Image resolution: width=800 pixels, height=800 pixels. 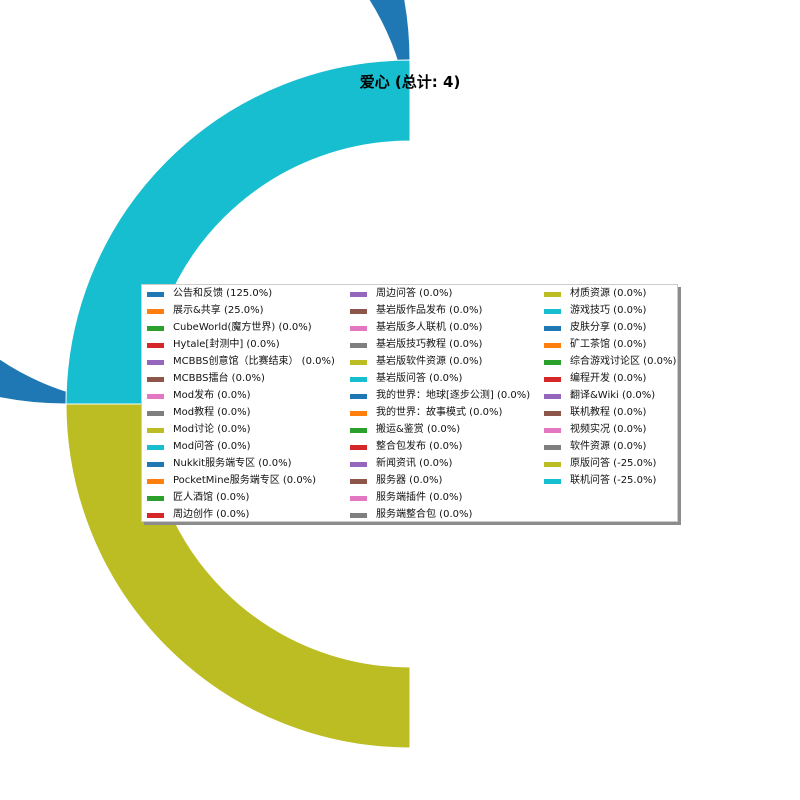 What do you see at coordinates (212, 412) in the screenshot?
I see `legend-label: Mod教程 (0.0%)` at bounding box center [212, 412].